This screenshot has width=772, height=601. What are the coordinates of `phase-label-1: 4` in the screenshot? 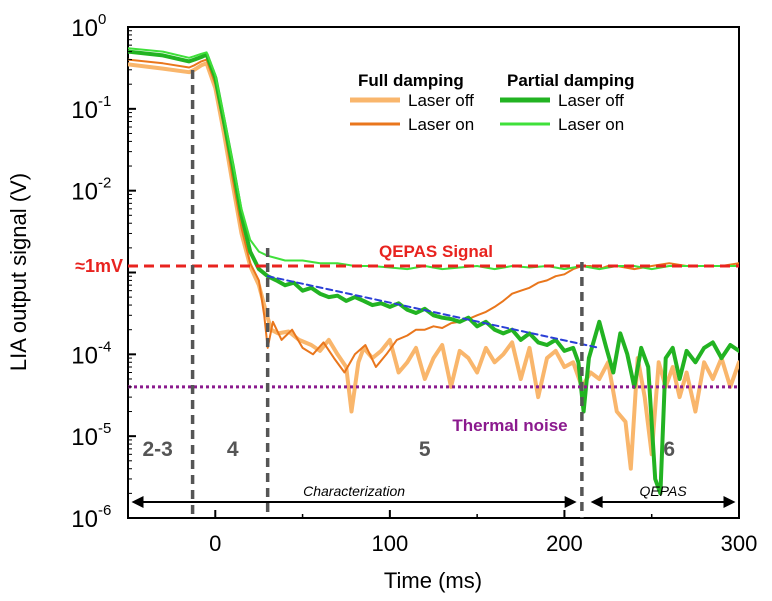 It's located at (233, 449).